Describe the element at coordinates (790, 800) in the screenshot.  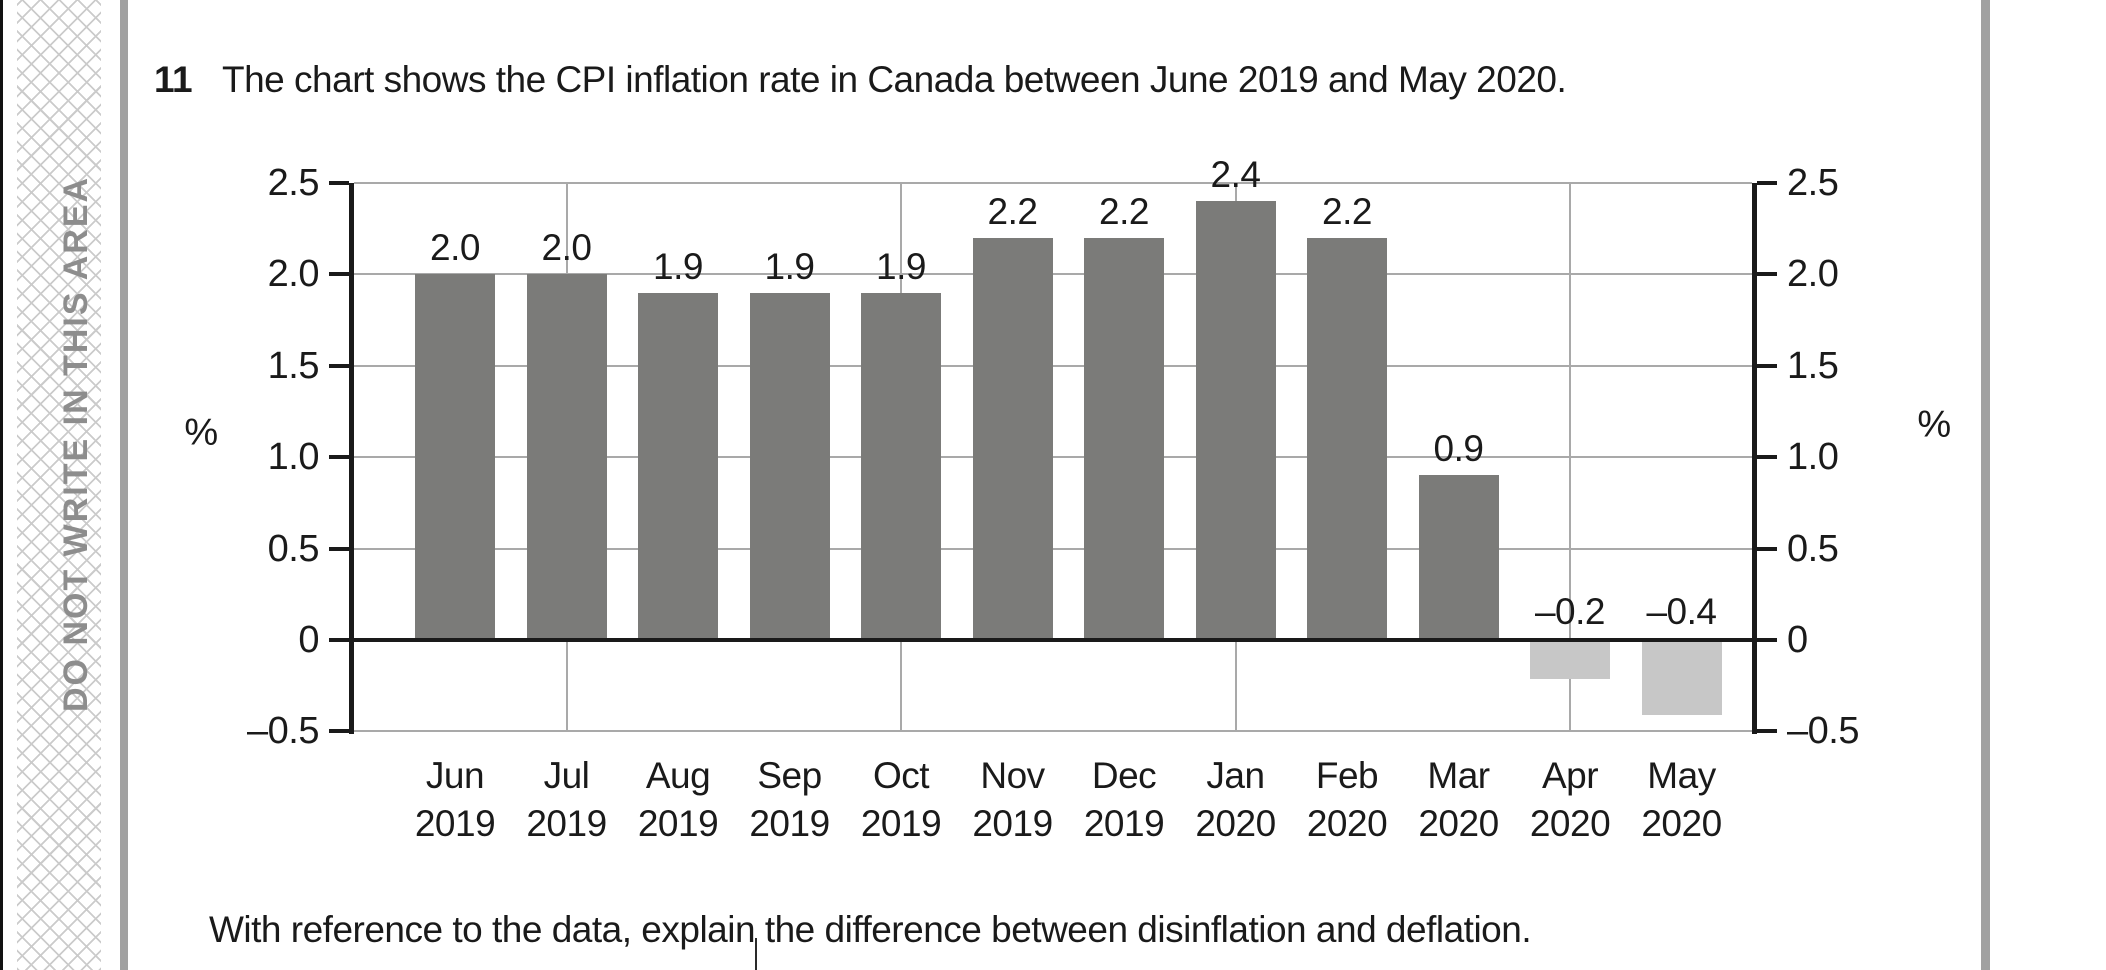
I see `month-label: Sep 2019` at that location.